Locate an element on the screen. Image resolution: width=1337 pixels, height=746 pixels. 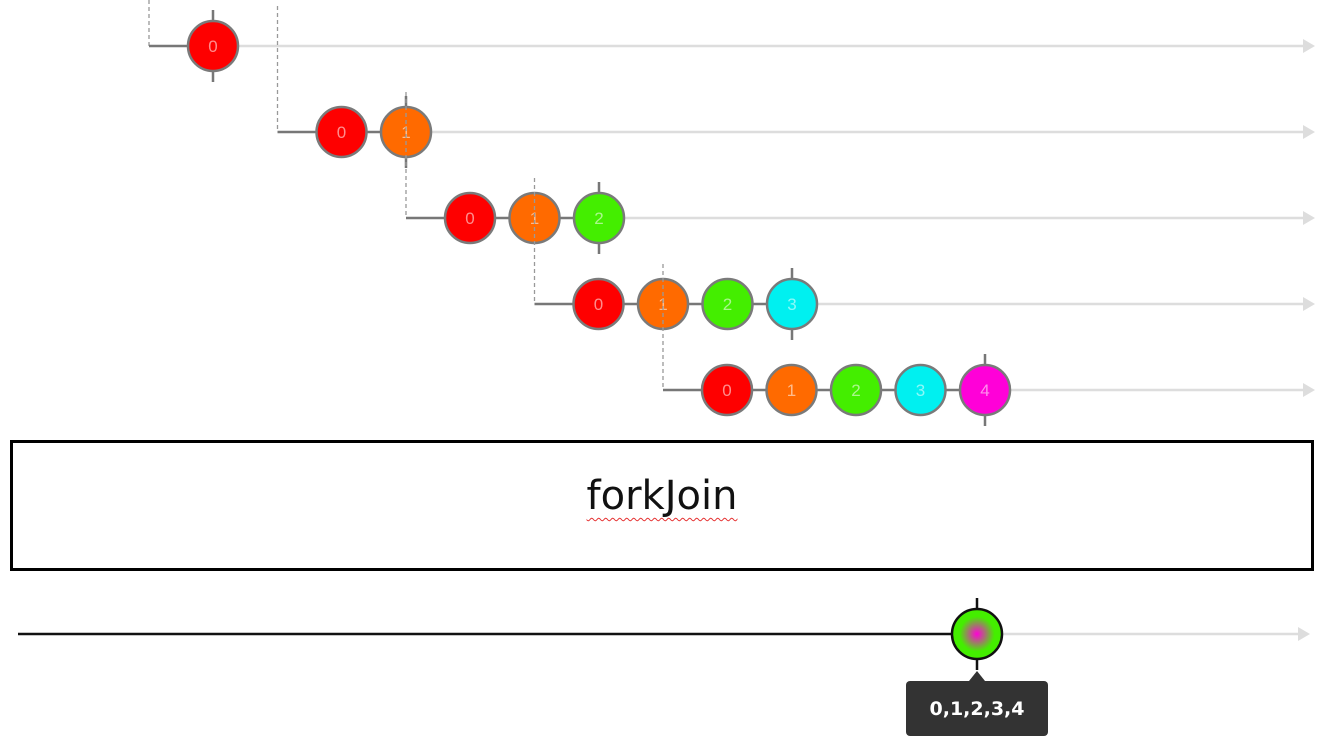
output-timeline-arrow is located at coordinates (1304, 634).